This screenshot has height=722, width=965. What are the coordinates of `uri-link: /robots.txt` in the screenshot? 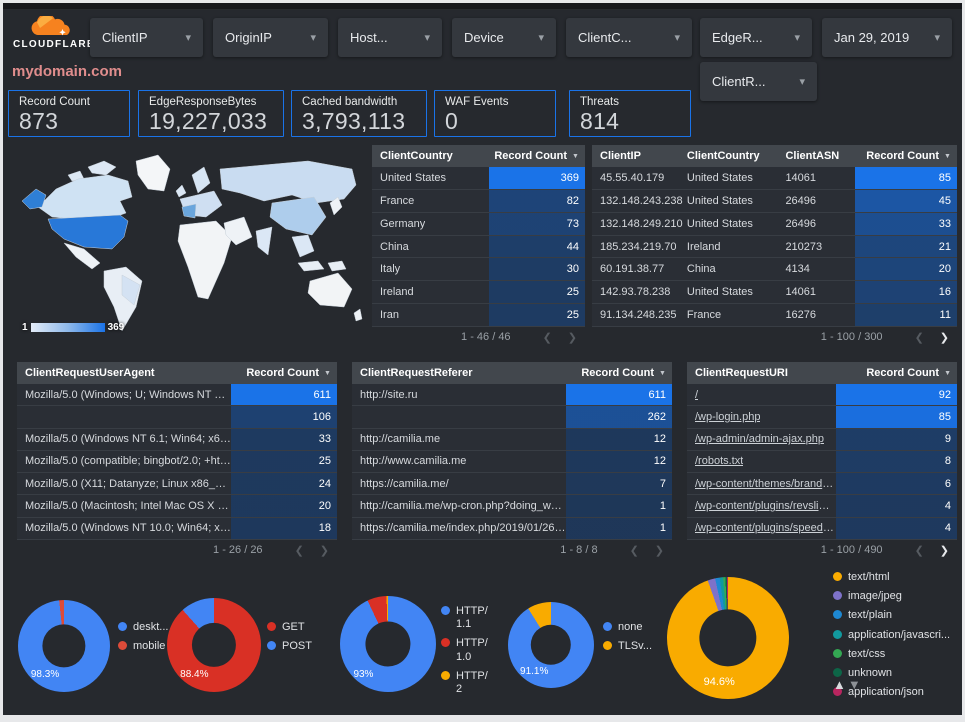 It's located at (719, 461).